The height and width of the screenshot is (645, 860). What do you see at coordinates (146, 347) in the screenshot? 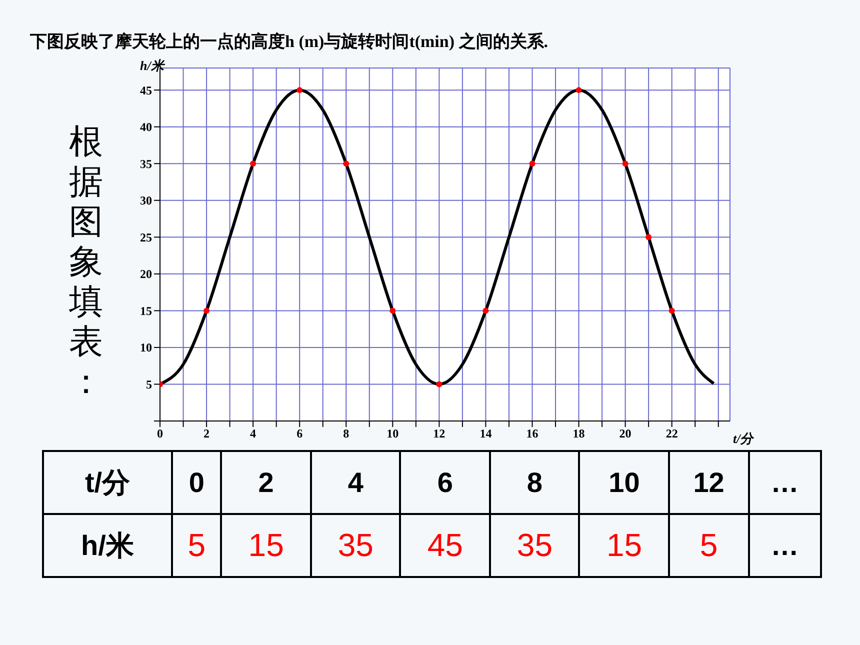
I see `y-tick-label: 10` at bounding box center [146, 347].